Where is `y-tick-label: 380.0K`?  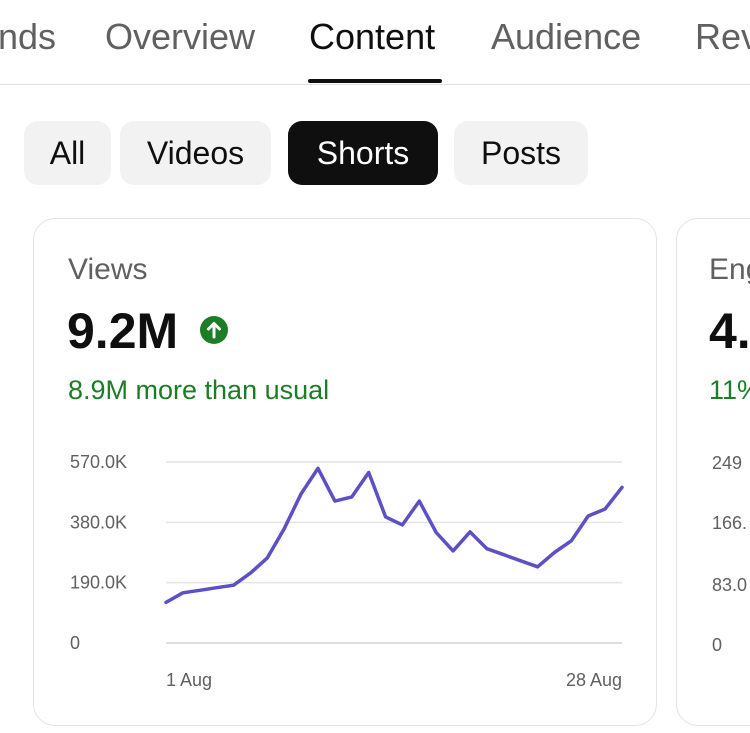 y-tick-label: 380.0K is located at coordinates (98, 522).